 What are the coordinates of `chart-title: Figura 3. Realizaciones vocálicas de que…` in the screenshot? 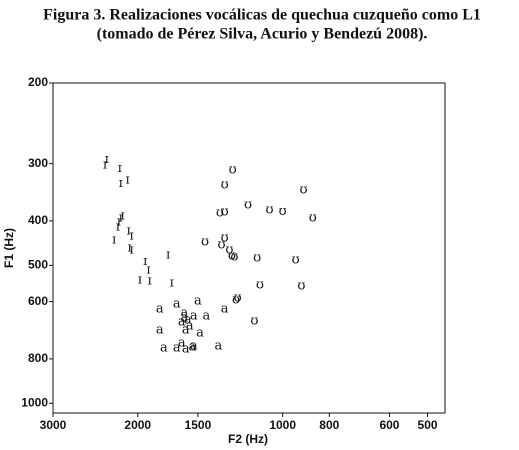 It's located at (262, 15).